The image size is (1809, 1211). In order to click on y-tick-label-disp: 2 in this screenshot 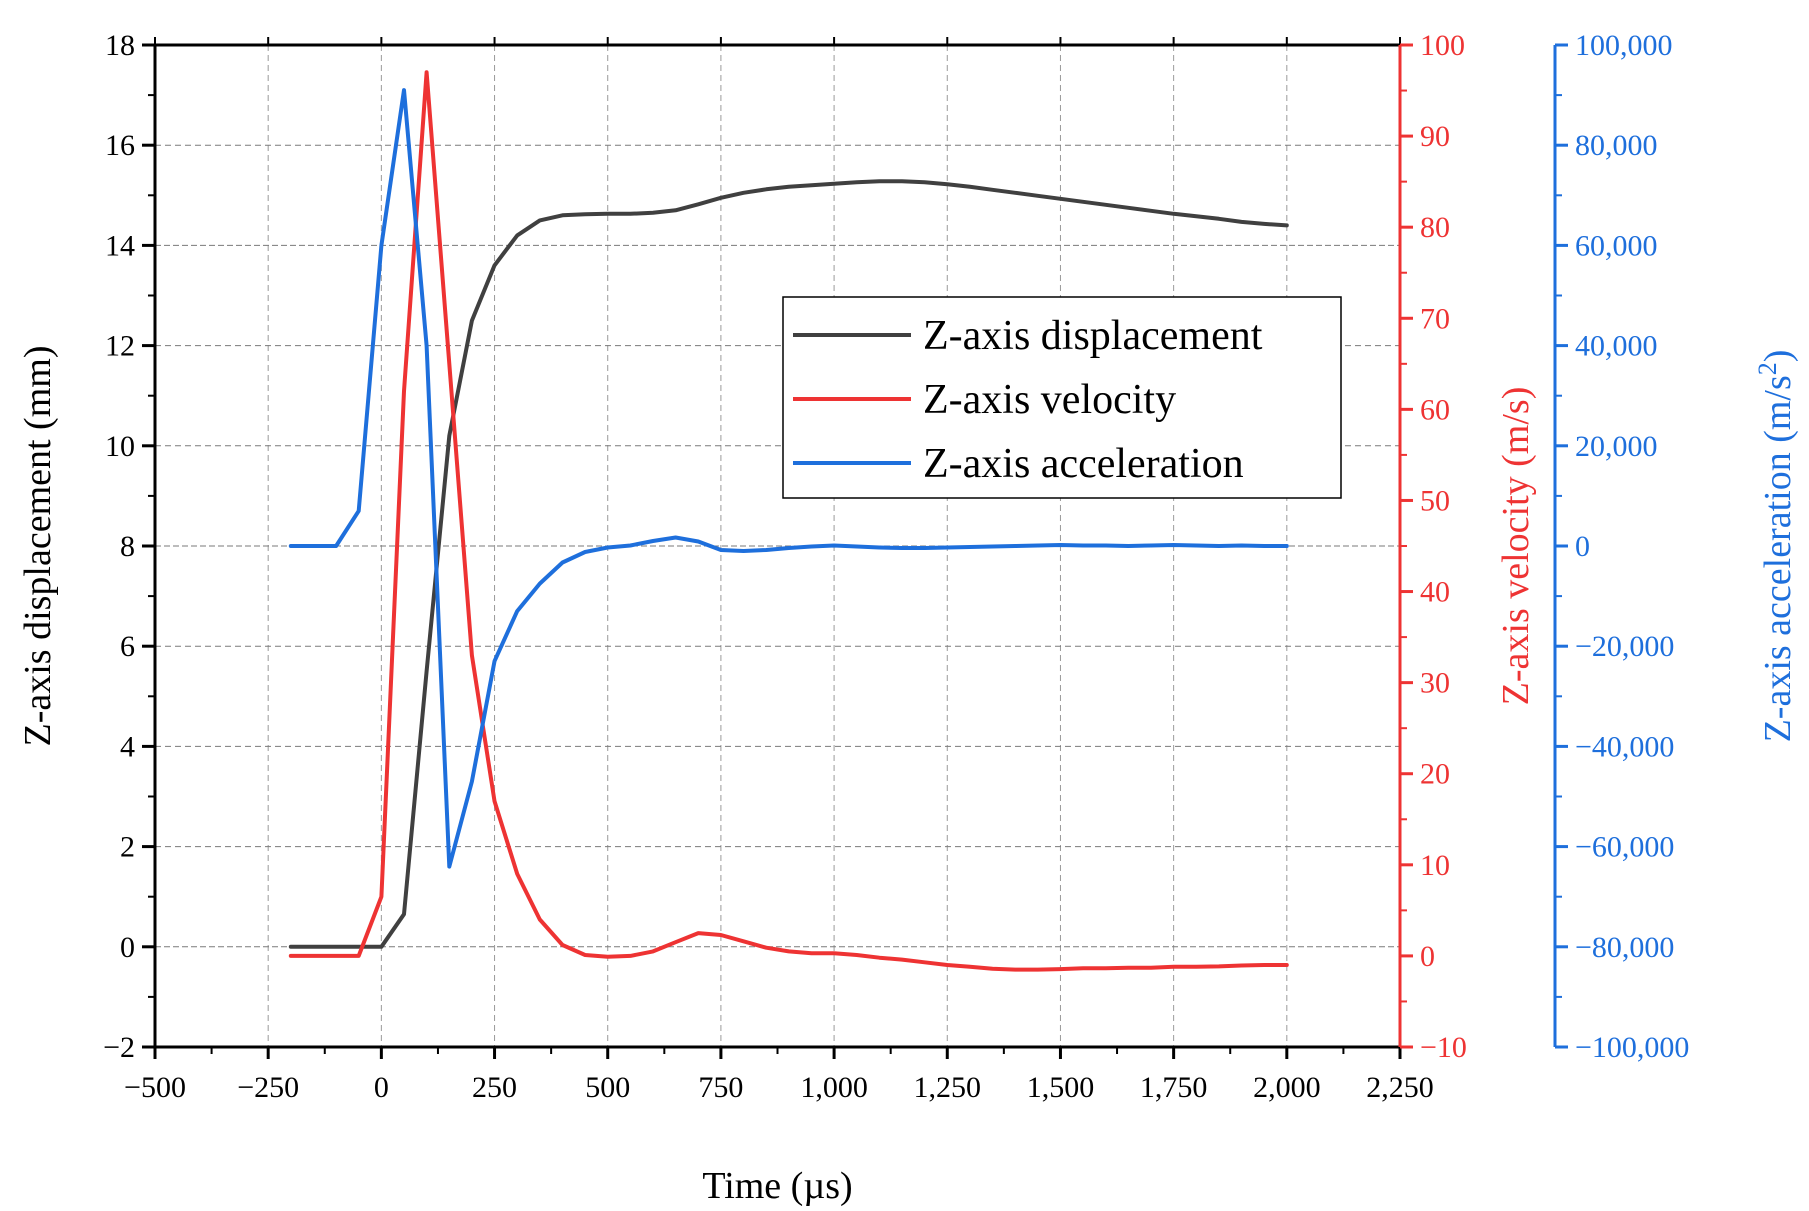, I will do `click(127, 847)`.